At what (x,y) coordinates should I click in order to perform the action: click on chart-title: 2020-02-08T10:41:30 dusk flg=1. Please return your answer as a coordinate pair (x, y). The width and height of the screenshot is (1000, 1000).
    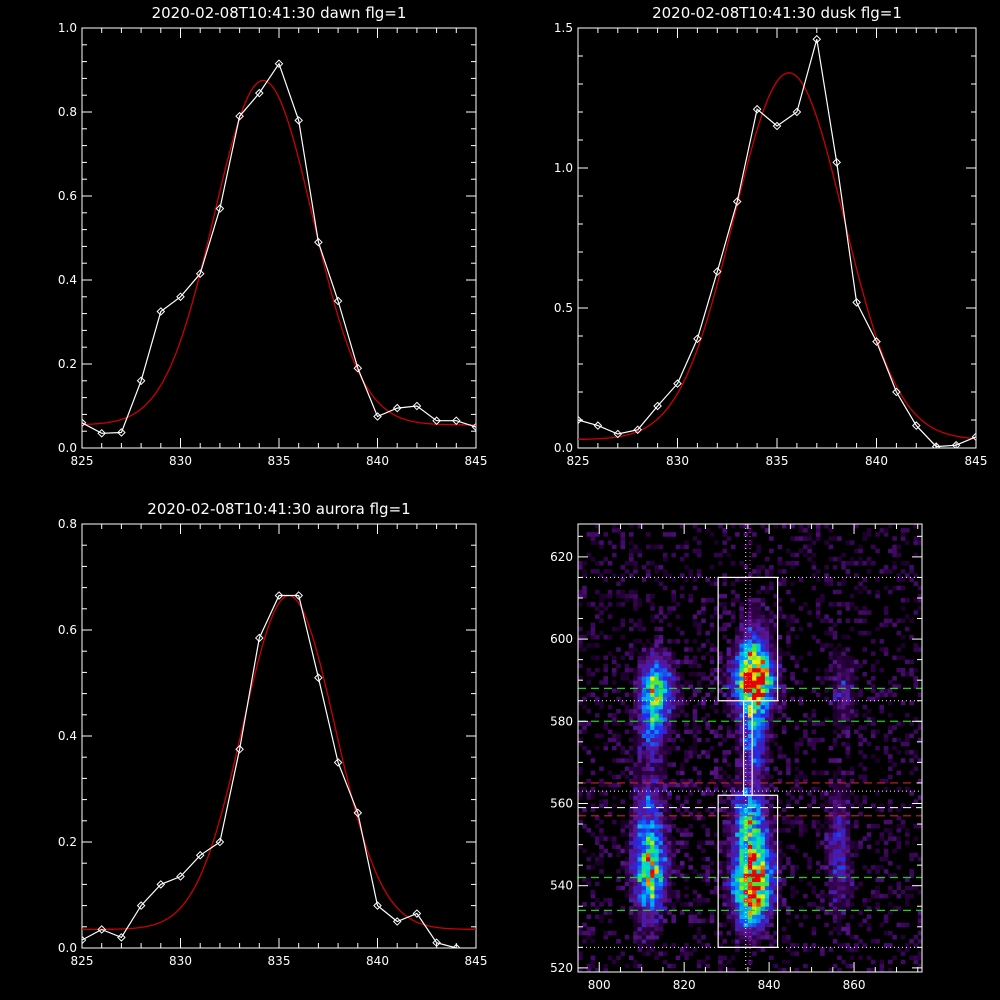
    Looking at the image, I should click on (777, 13).